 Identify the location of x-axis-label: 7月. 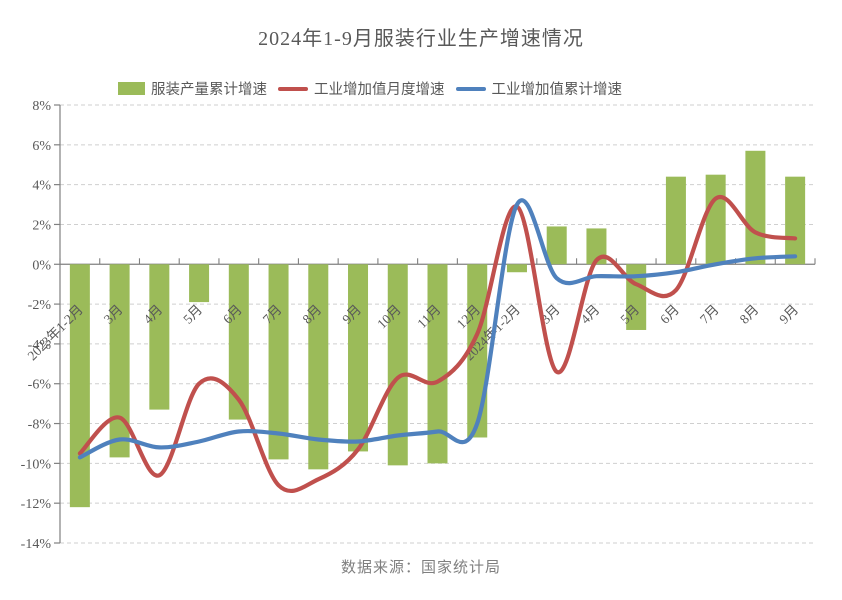
(709, 314).